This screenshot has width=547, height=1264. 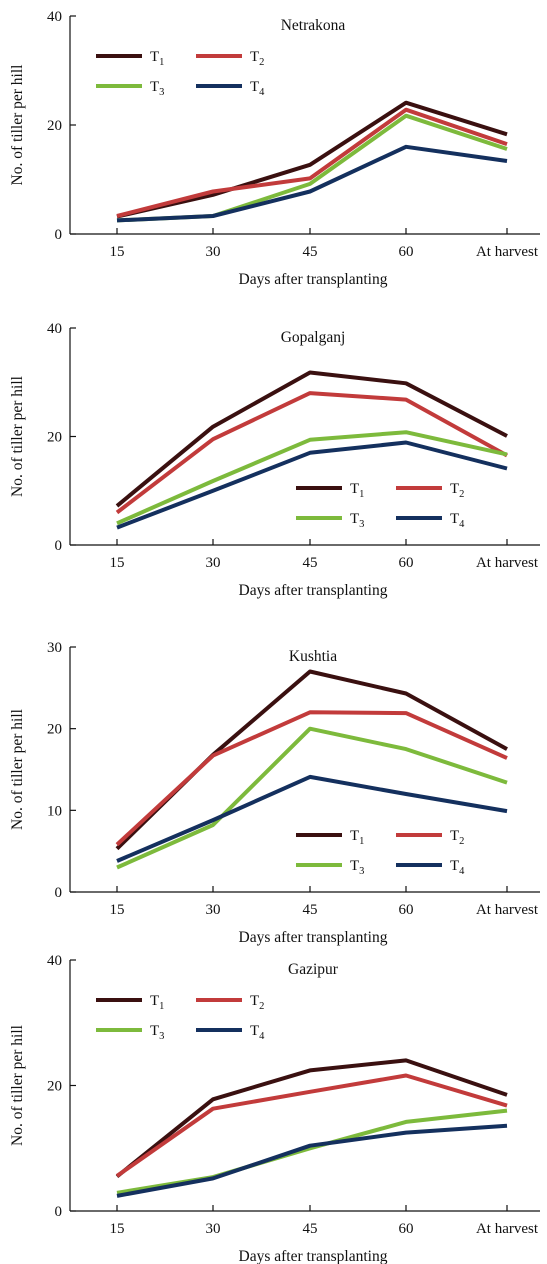 What do you see at coordinates (313, 656) in the screenshot?
I see `chart-title: Kushtia` at bounding box center [313, 656].